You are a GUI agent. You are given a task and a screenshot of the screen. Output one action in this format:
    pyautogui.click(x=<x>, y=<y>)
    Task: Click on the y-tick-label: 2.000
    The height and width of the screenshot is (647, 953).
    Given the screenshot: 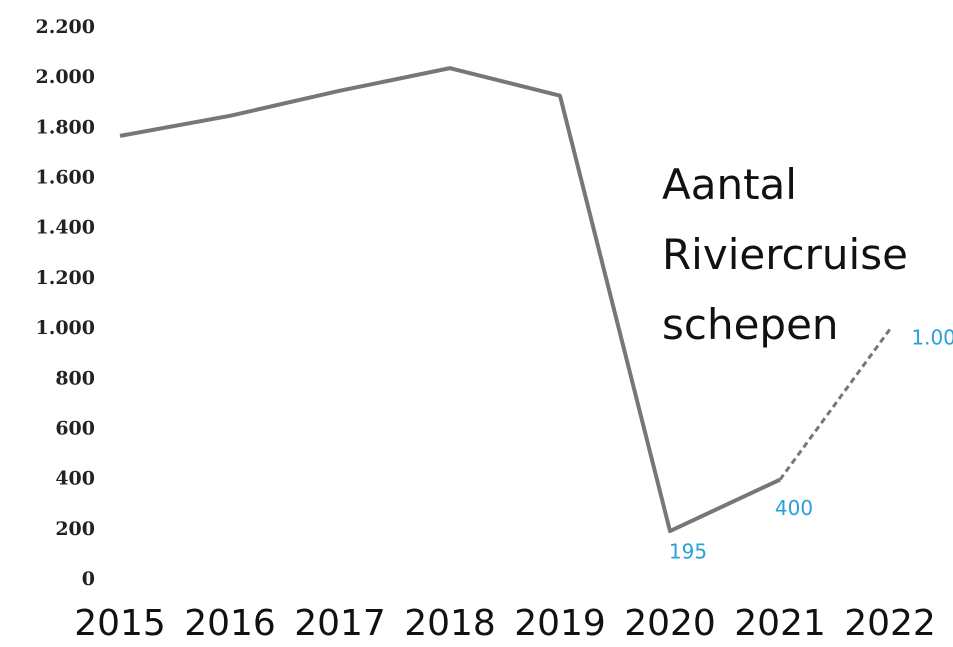 What is the action you would take?
    pyautogui.click(x=66, y=77)
    